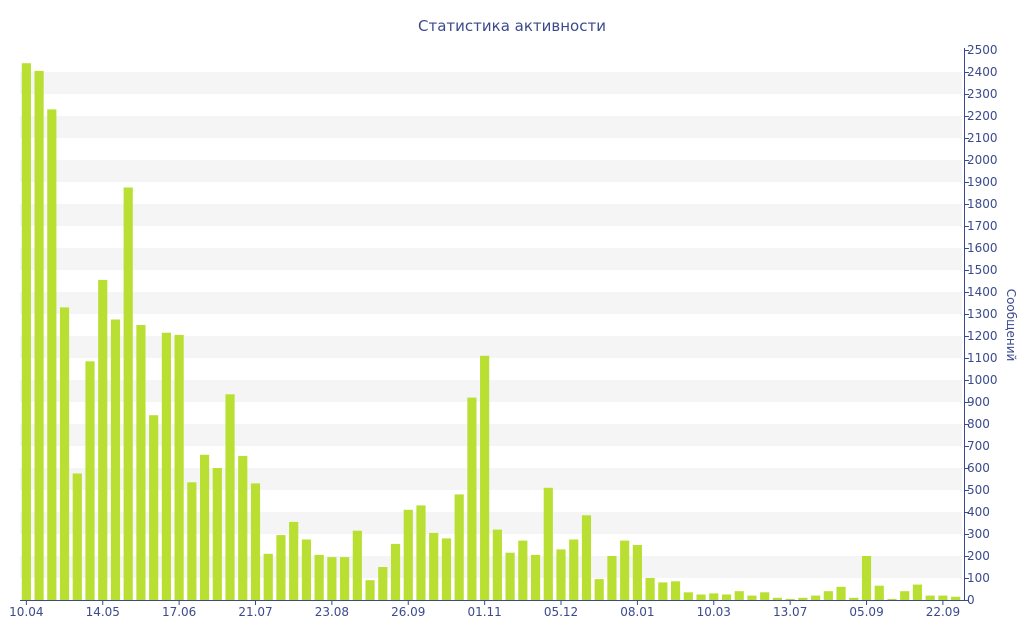 The image size is (1024, 640). Describe the element at coordinates (103, 612) in the screenshot. I see `x-tick-label: 14.05` at that location.